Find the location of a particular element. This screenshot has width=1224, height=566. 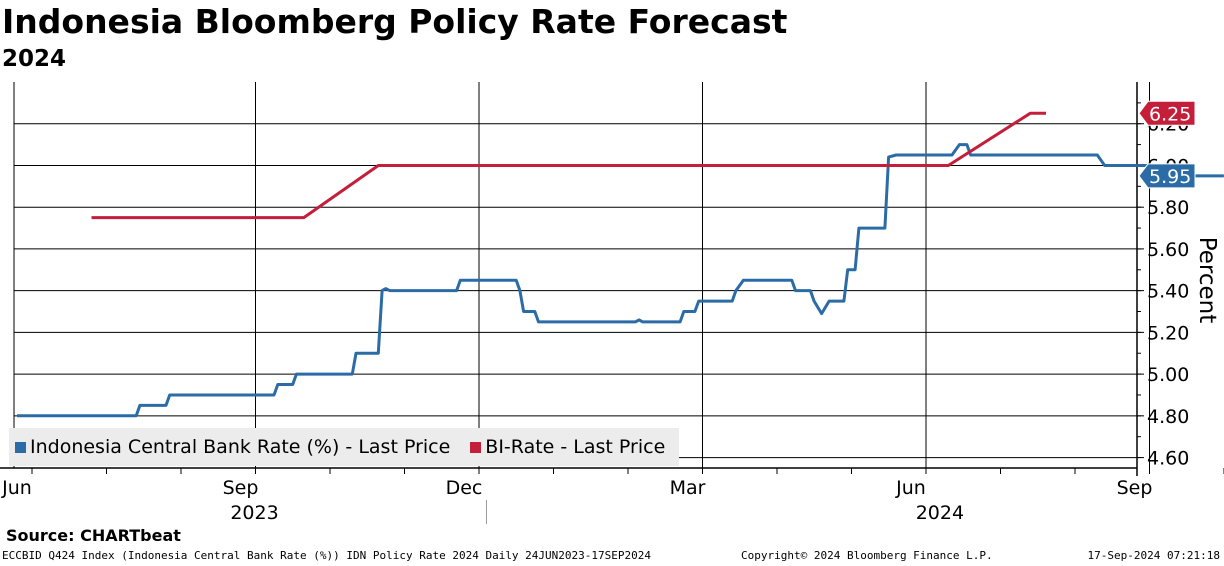

legend-label-bi-rate: BI-Rate - Last Price is located at coordinates (575, 447).